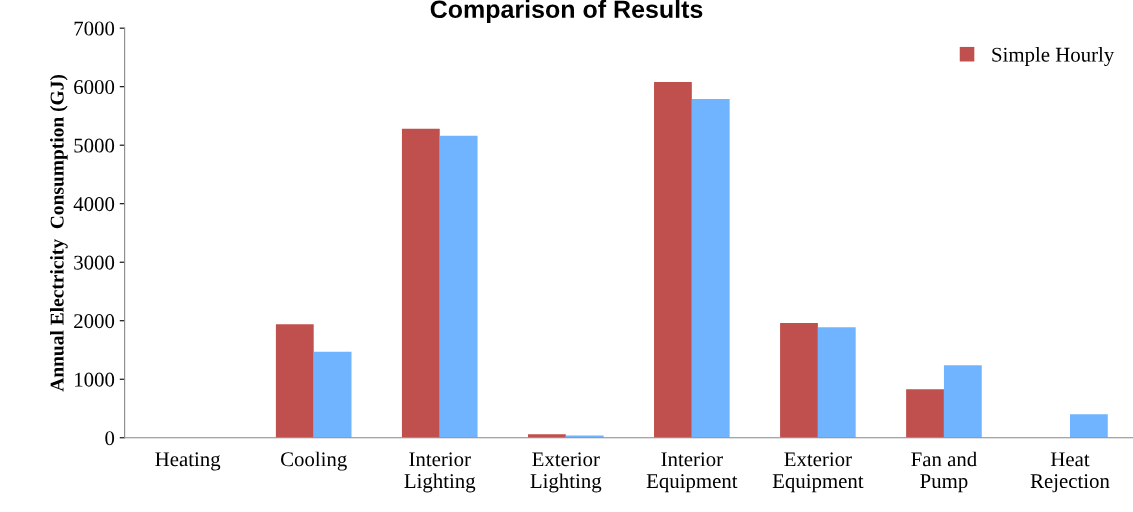 The width and height of the screenshot is (1133, 512). Describe the element at coordinates (95, 379) in the screenshot. I see `y-tick-label: 1000` at that location.